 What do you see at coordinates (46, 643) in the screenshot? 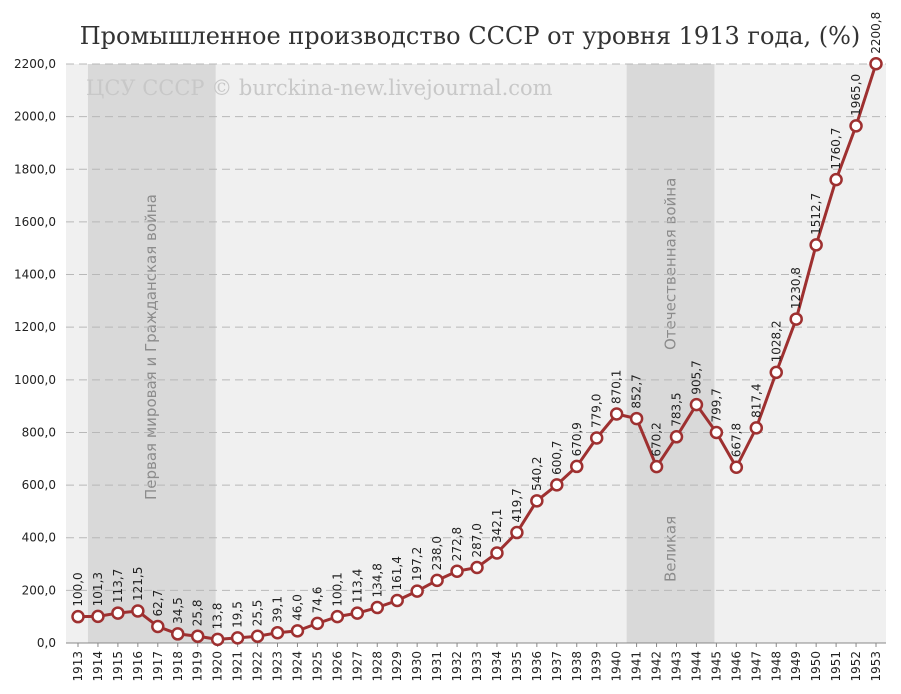
I see `y-tick-label: 0,0` at bounding box center [46, 643].